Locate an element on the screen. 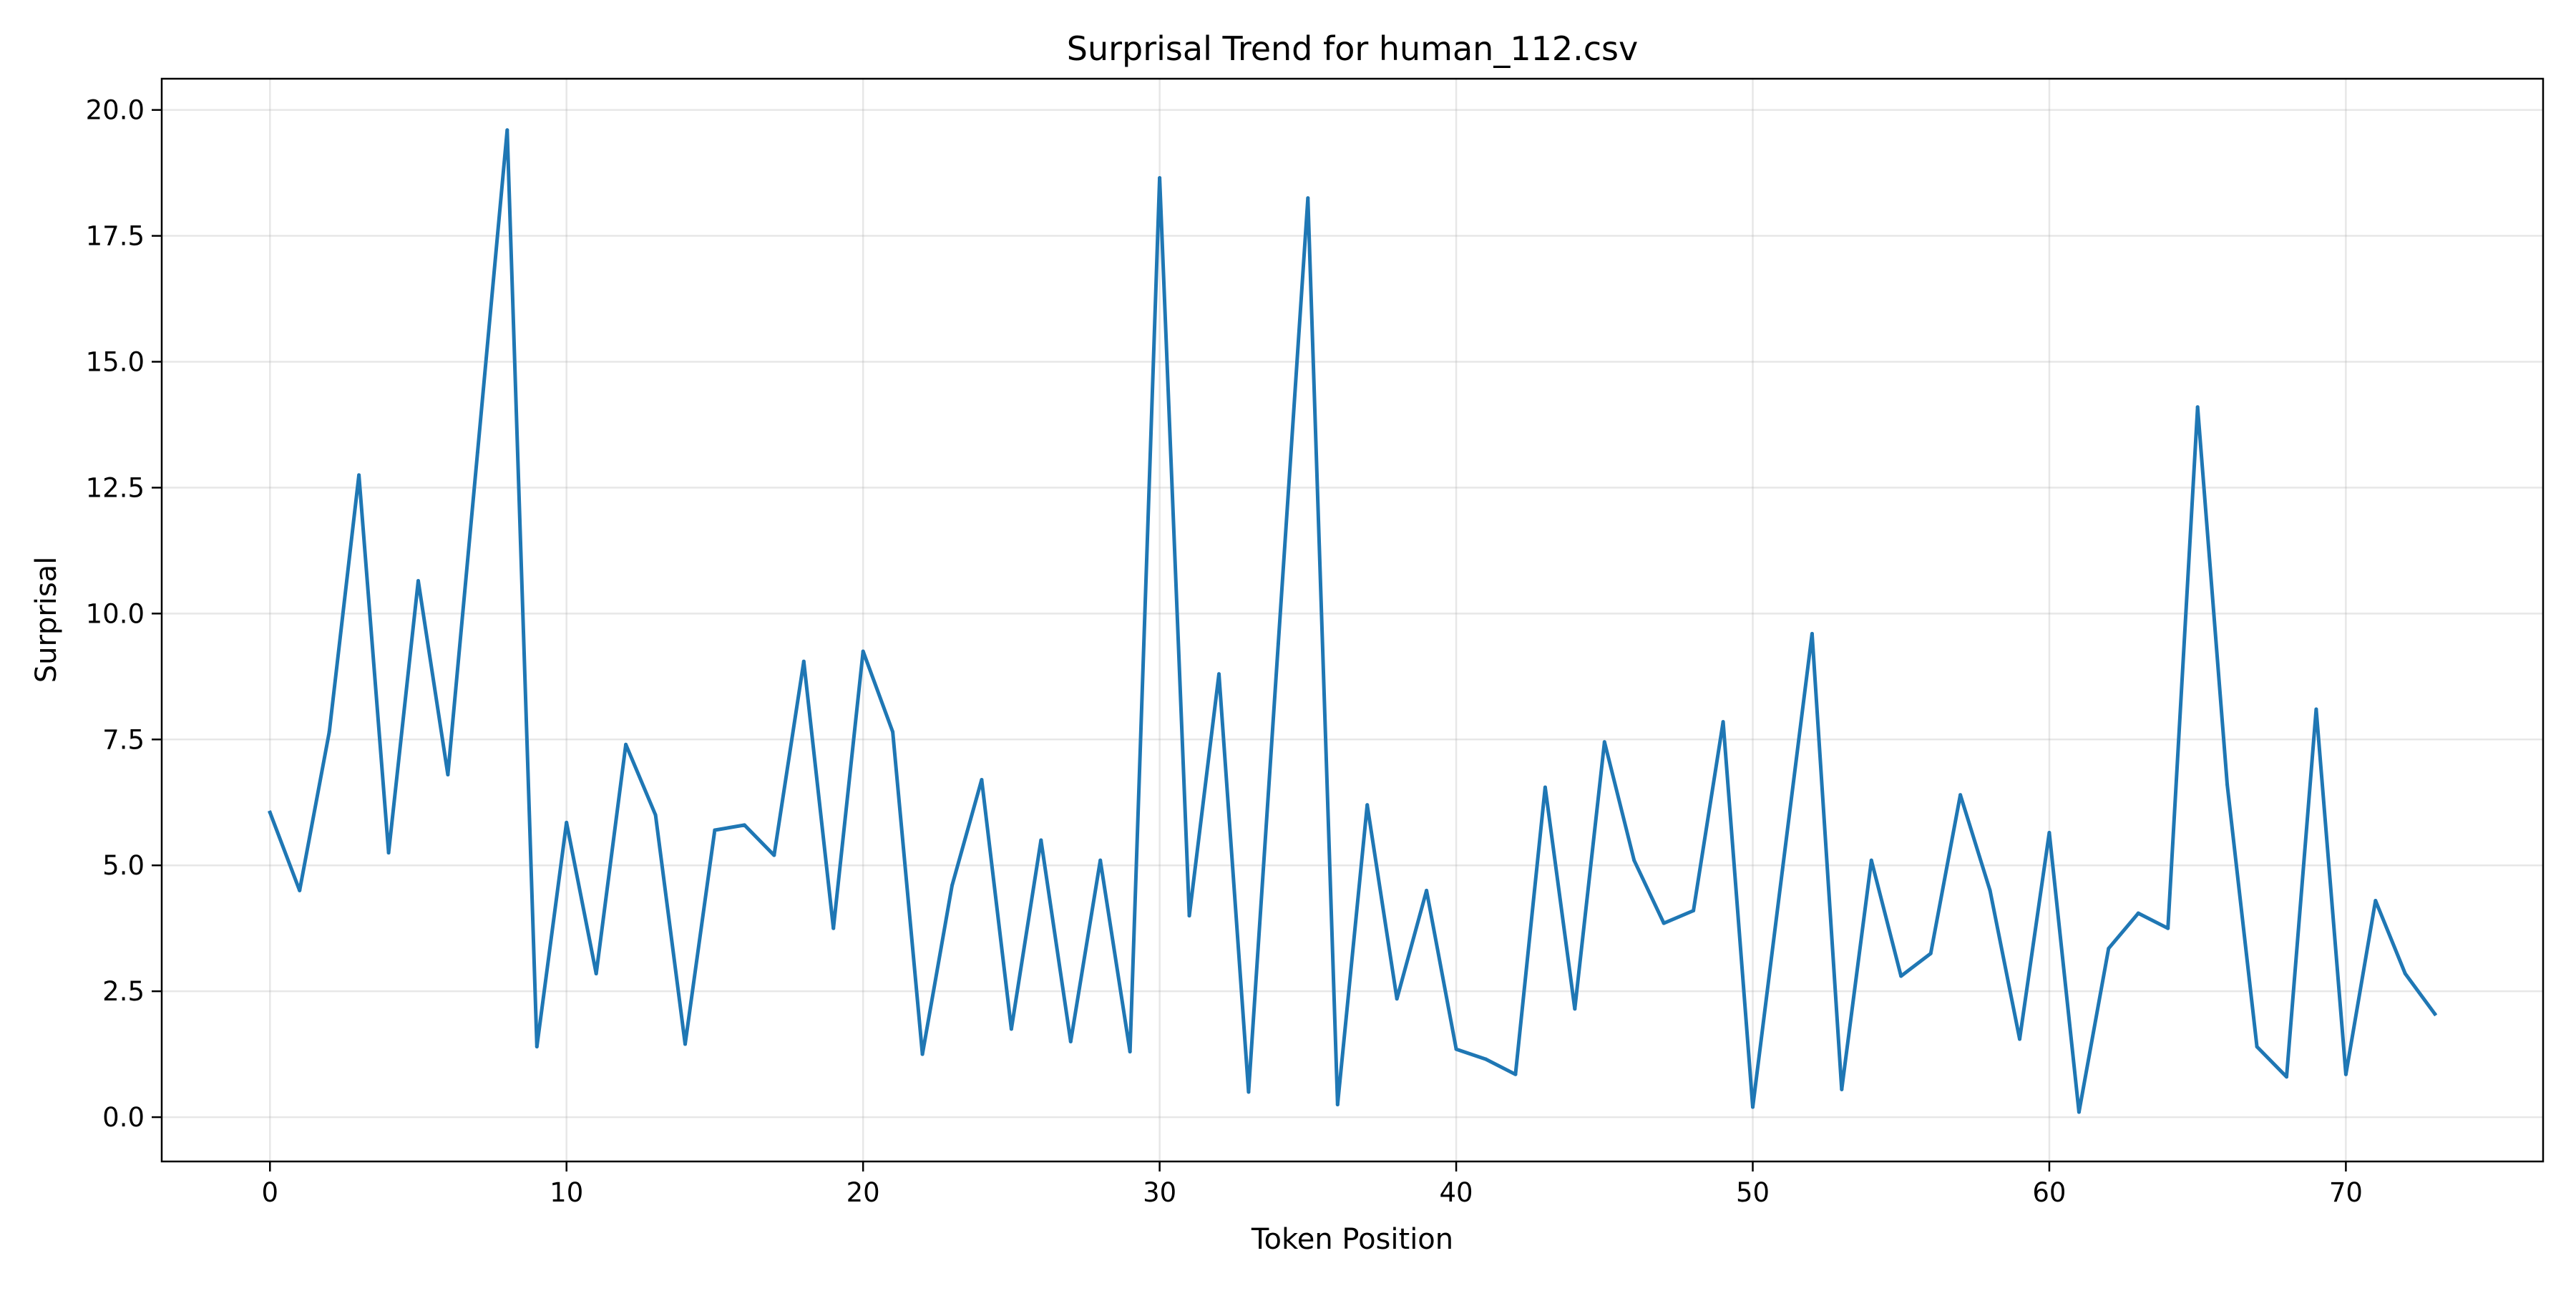 Image resolution: width=2576 pixels, height=1291 pixels. x-tick-label: 30 is located at coordinates (1159, 1192).